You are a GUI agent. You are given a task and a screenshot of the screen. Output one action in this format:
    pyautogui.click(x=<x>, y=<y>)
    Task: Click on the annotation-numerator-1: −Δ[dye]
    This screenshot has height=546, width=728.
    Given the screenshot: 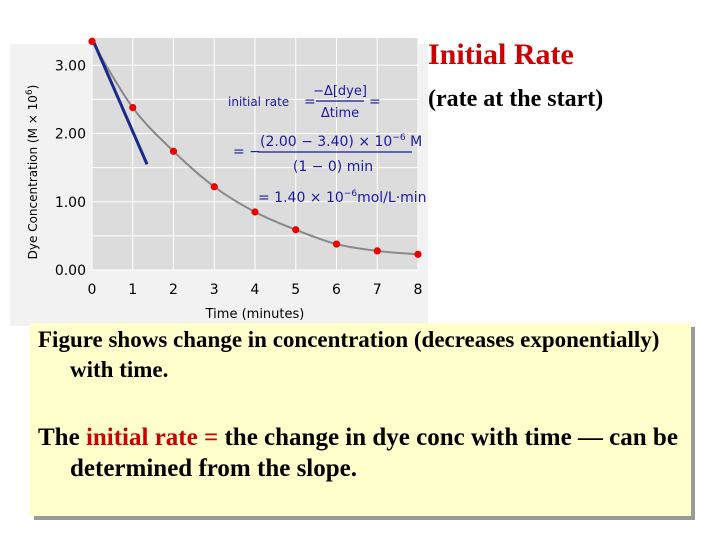 What is the action you would take?
    pyautogui.click(x=340, y=91)
    